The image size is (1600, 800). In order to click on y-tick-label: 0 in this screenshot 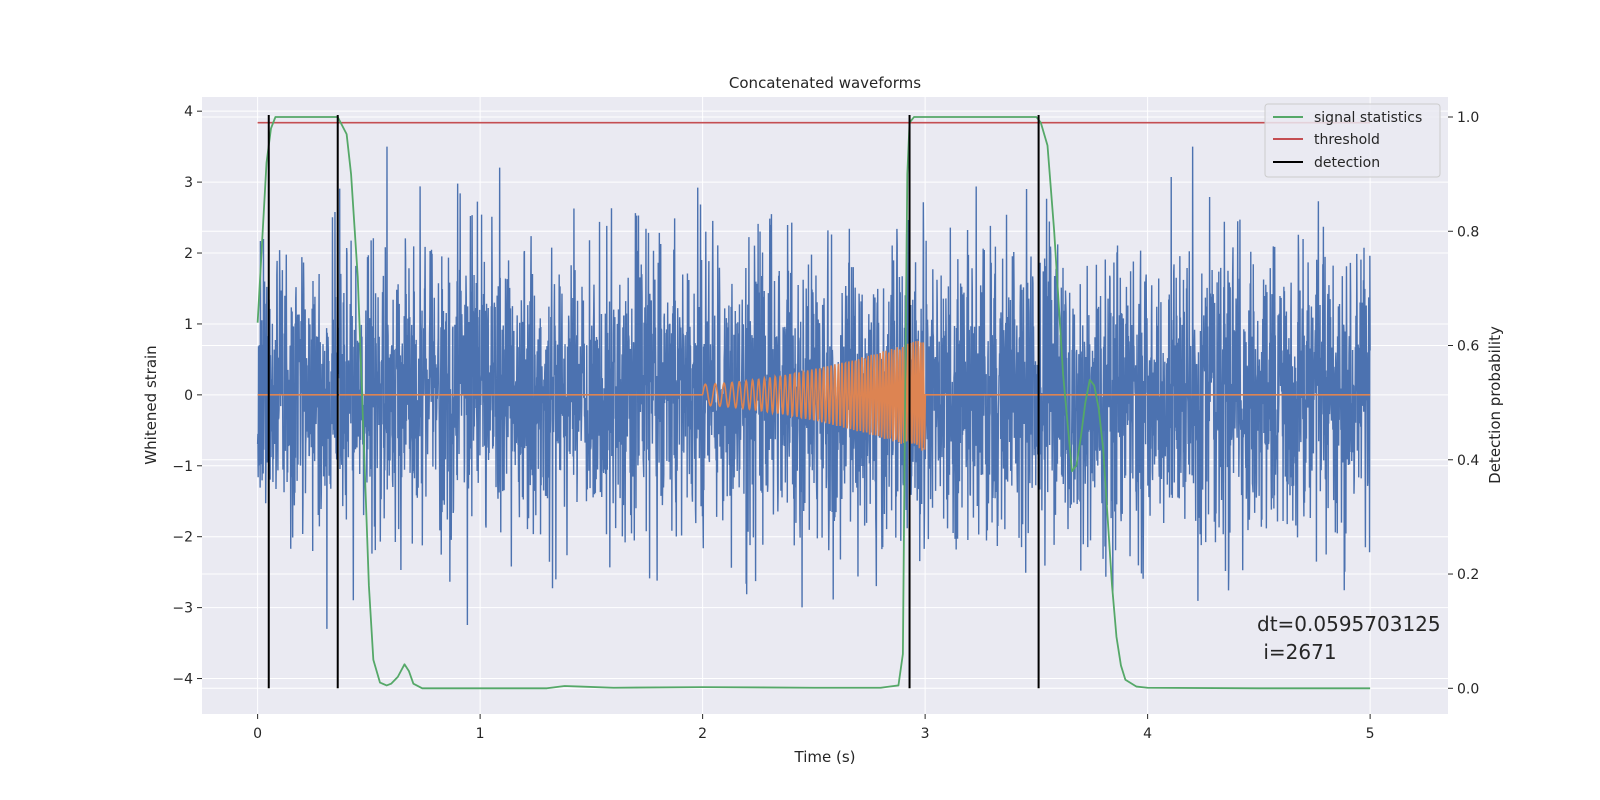, I will do `click(188, 396)`.